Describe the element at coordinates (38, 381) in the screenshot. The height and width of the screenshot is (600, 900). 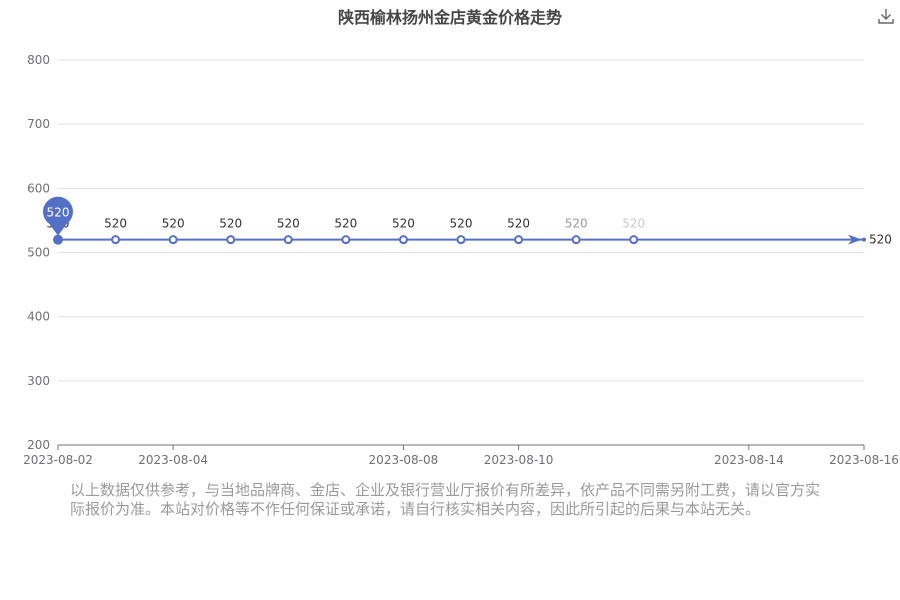
I see `y-tick-label: 300` at that location.